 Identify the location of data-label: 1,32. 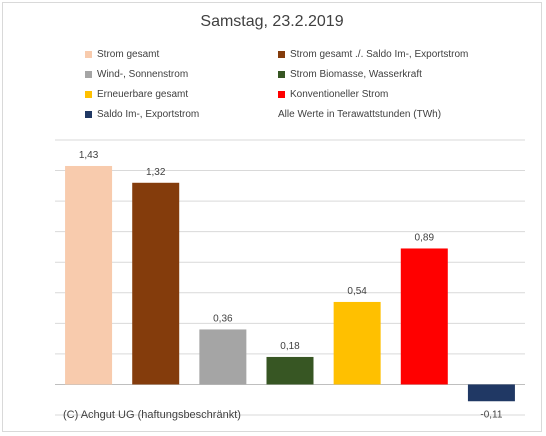
(156, 172).